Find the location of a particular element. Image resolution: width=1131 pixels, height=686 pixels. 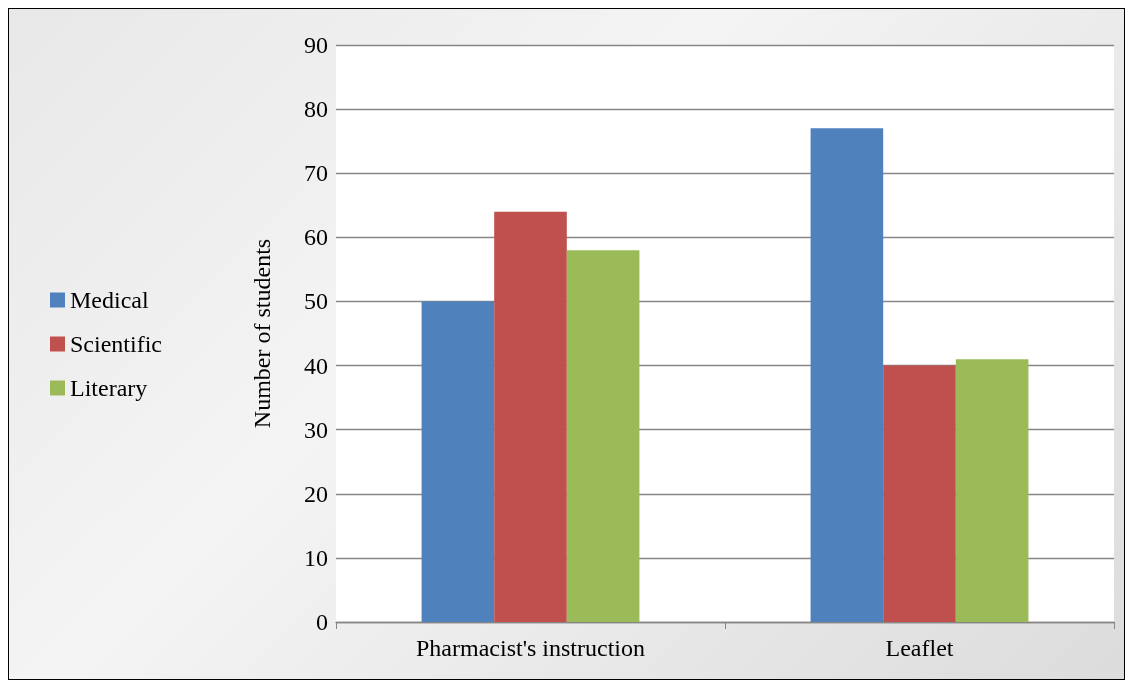

x-tick-label: Leaflet is located at coordinates (919, 648).